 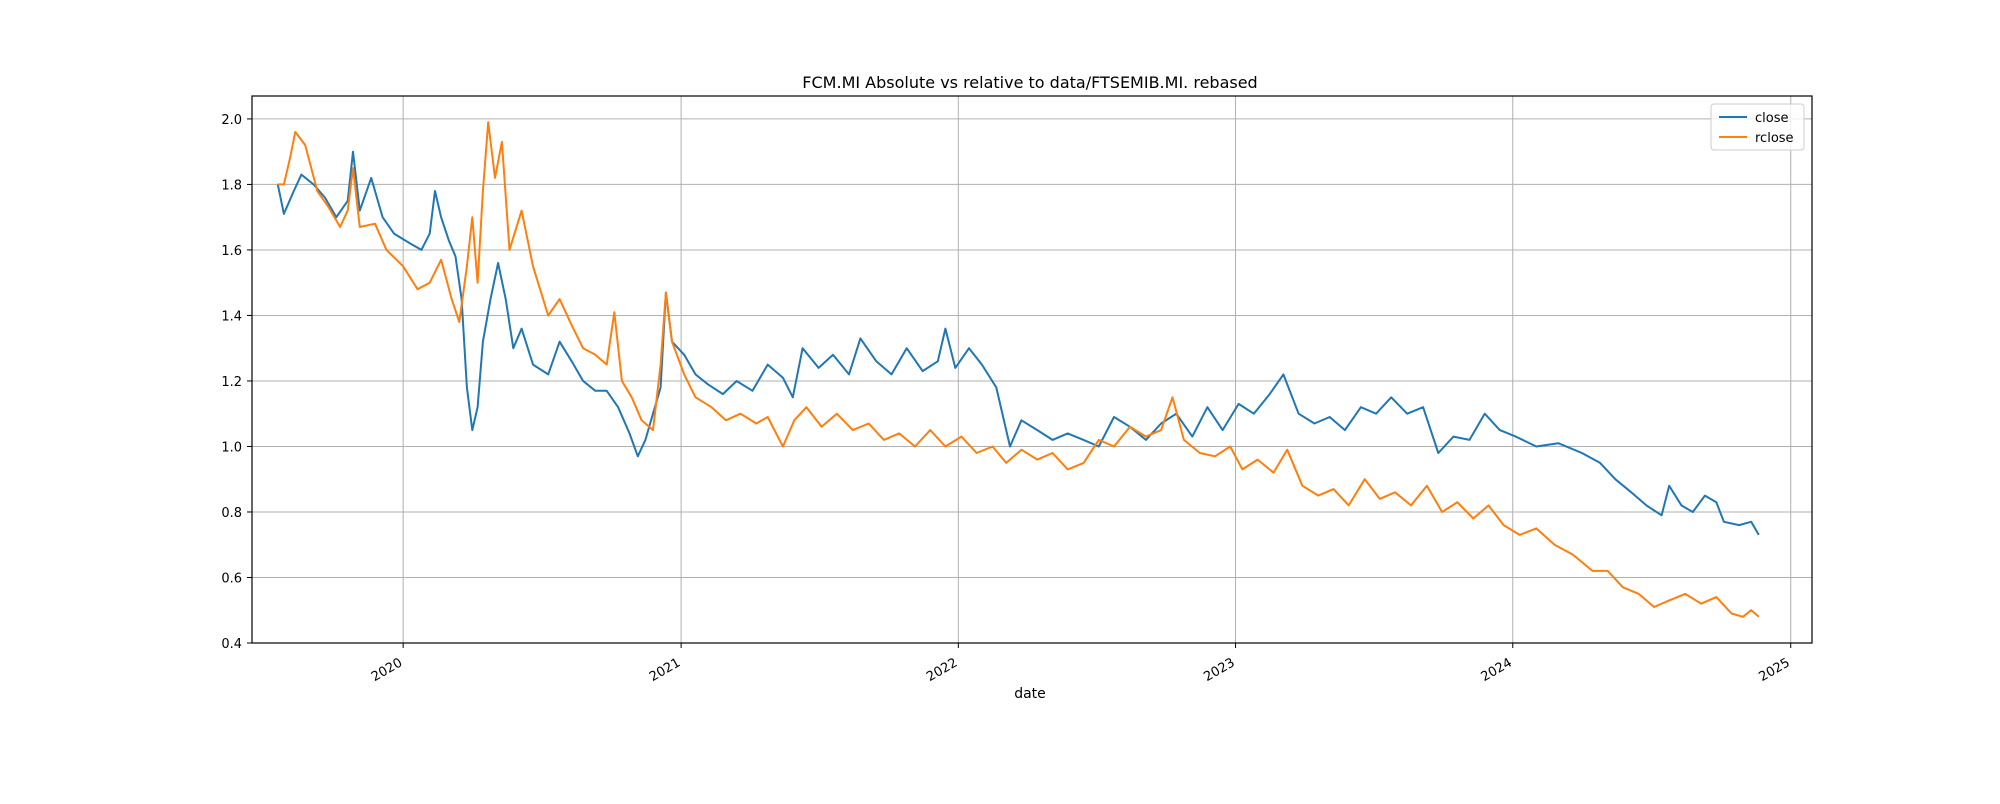 What do you see at coordinates (231, 120) in the screenshot?
I see `y-tick-label: 2.0` at bounding box center [231, 120].